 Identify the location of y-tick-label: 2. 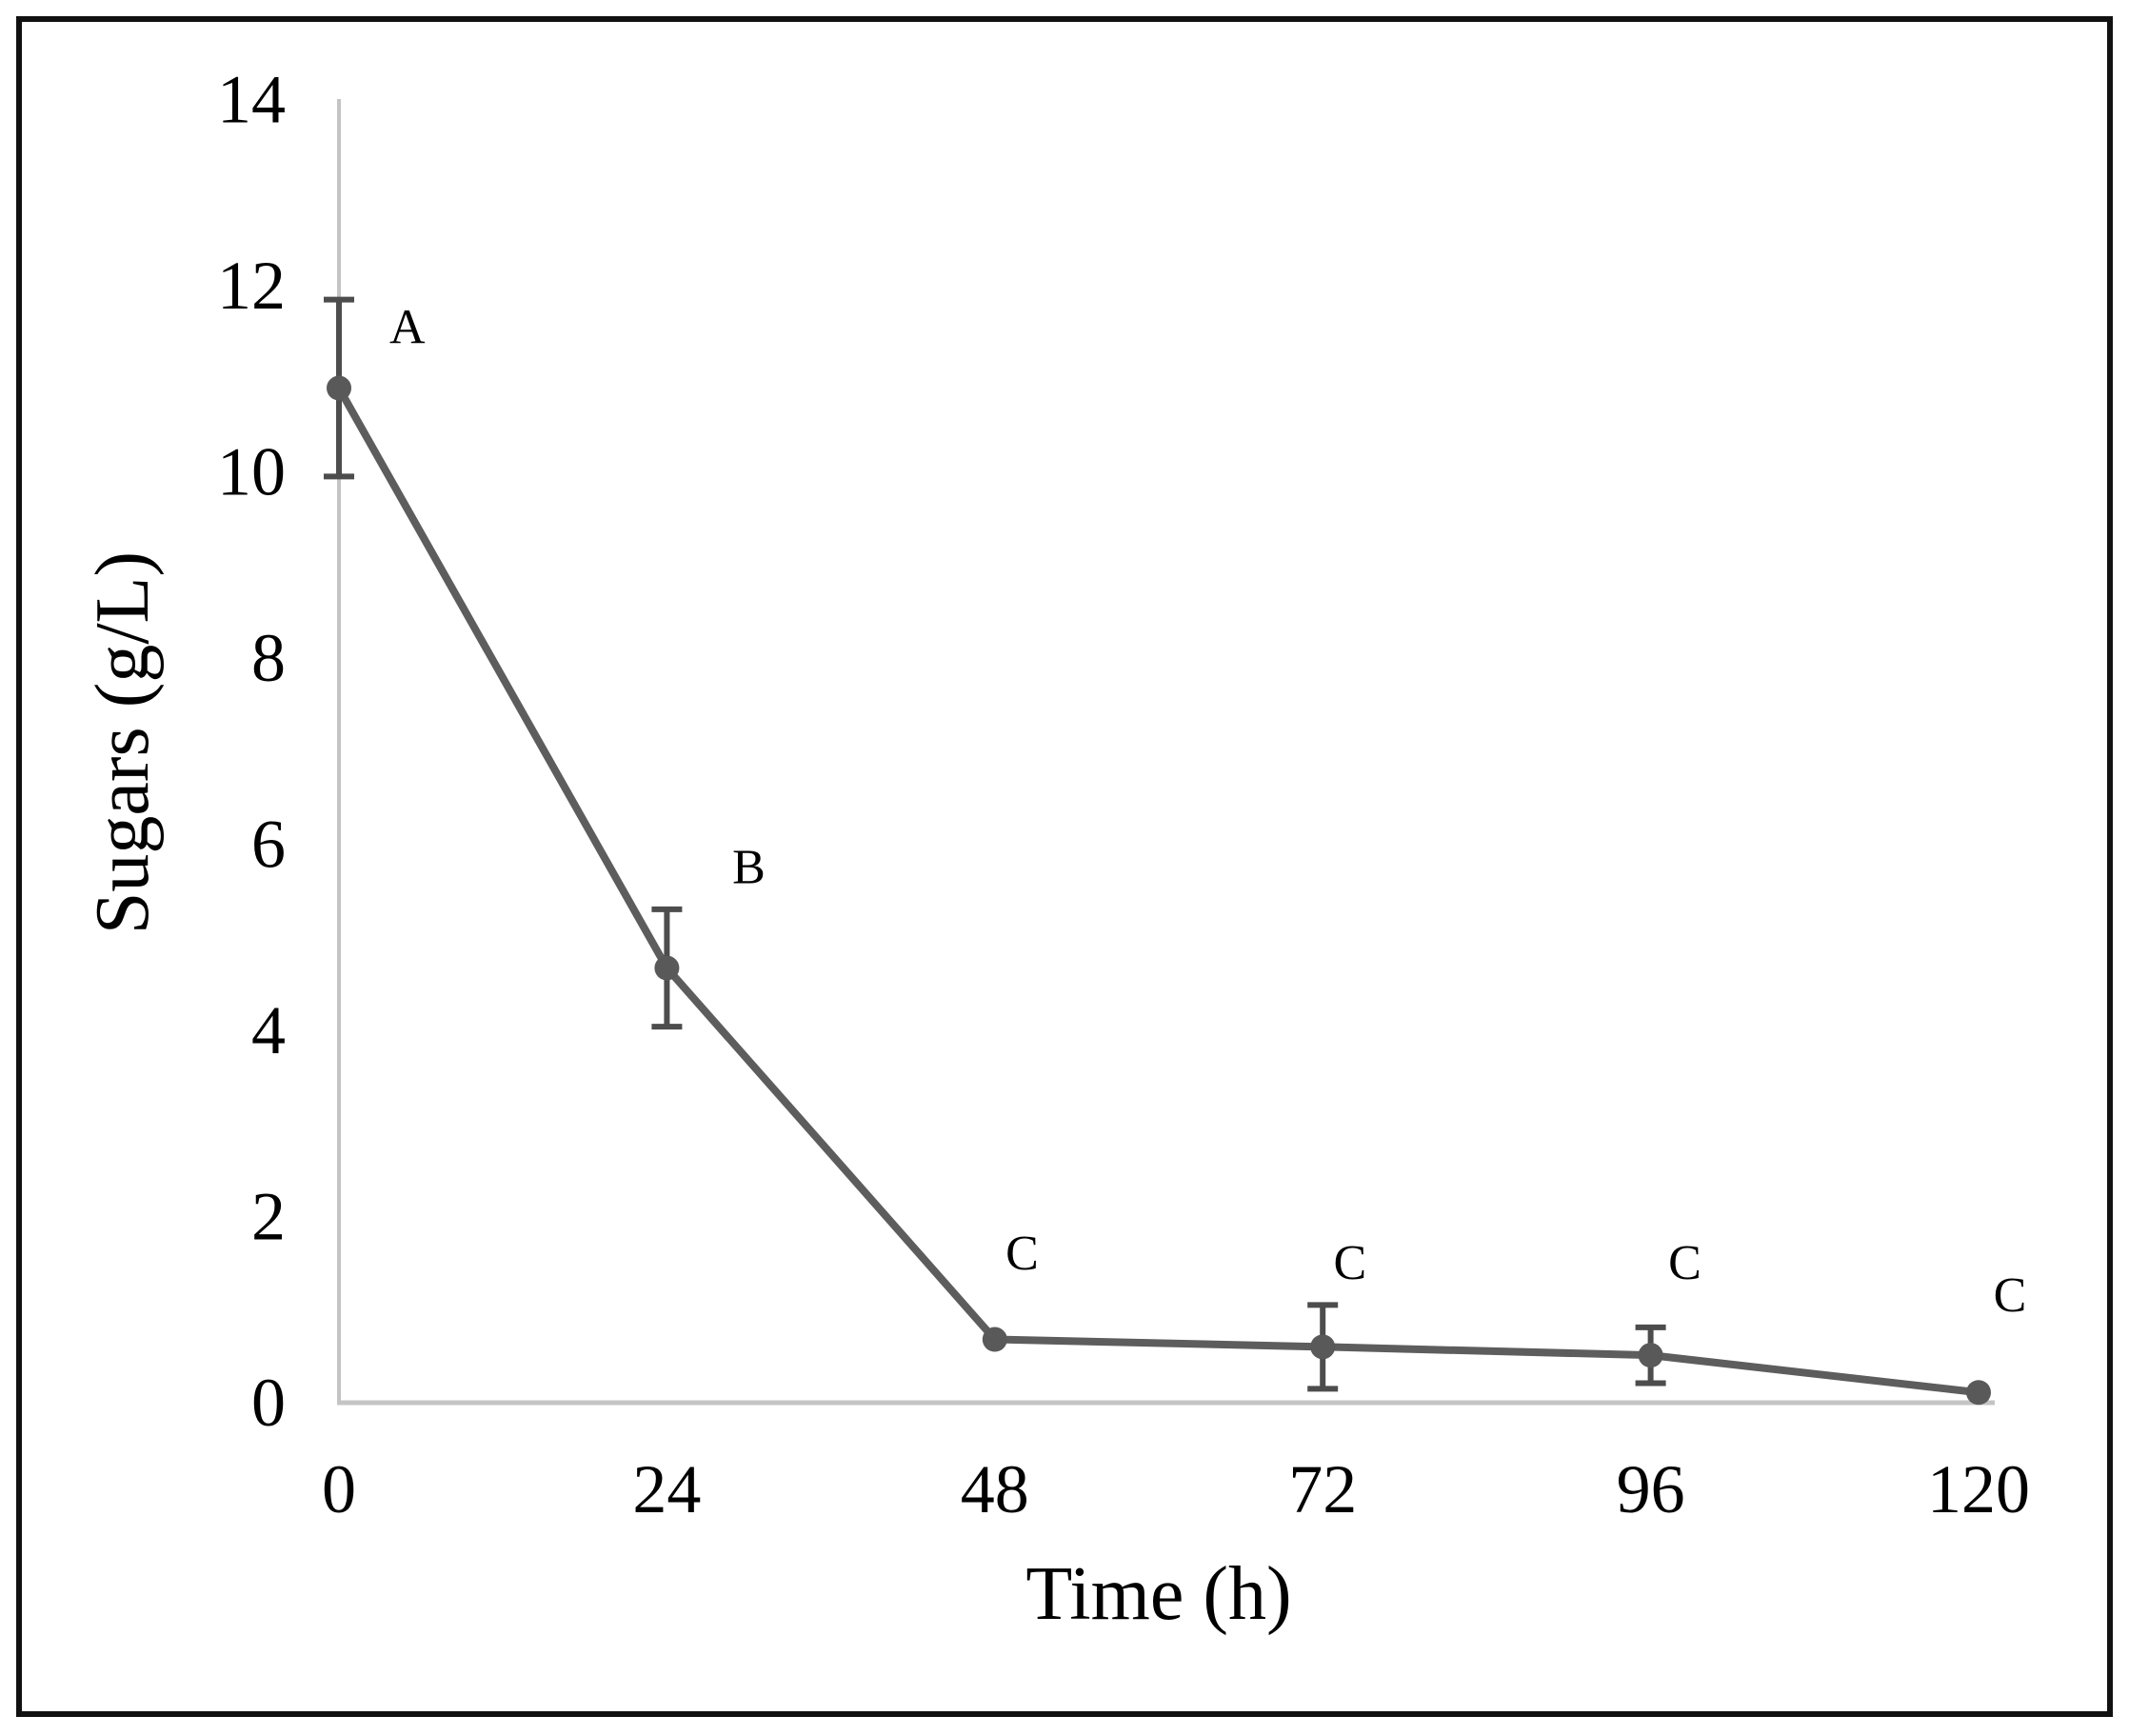
(268, 1217).